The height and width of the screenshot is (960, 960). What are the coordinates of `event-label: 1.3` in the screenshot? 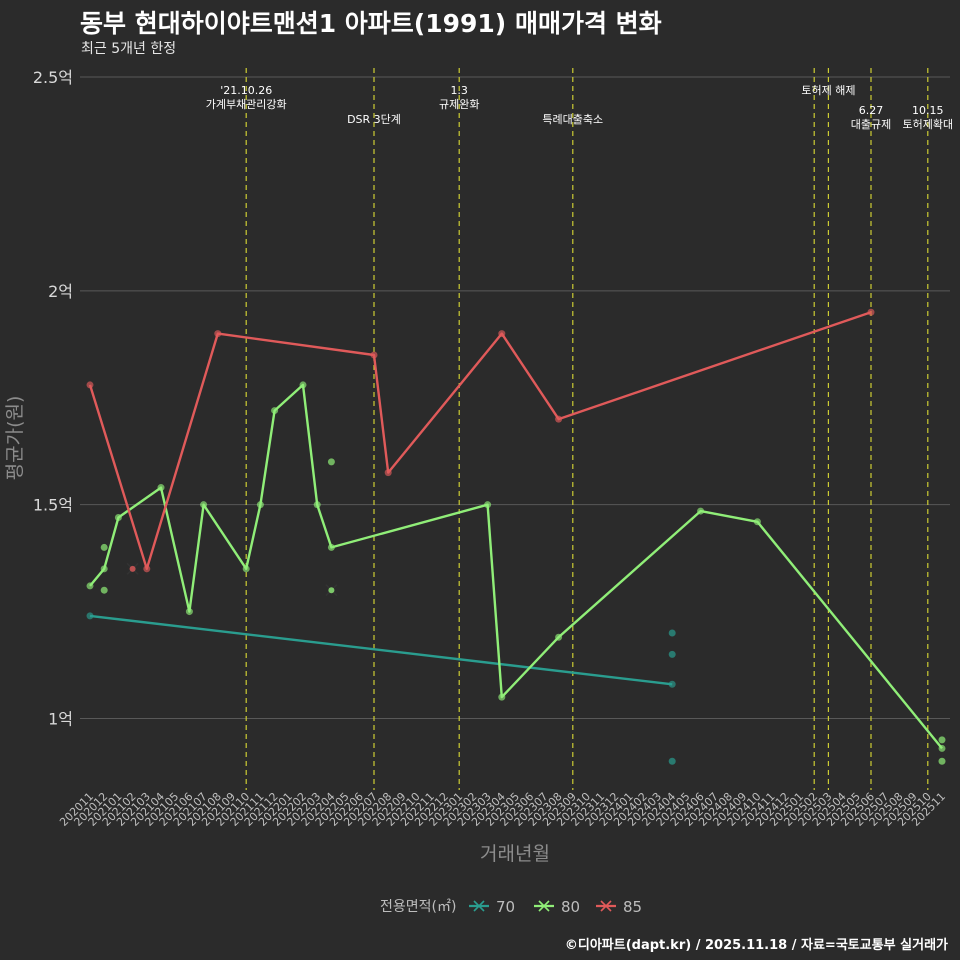 It's located at (459, 90).